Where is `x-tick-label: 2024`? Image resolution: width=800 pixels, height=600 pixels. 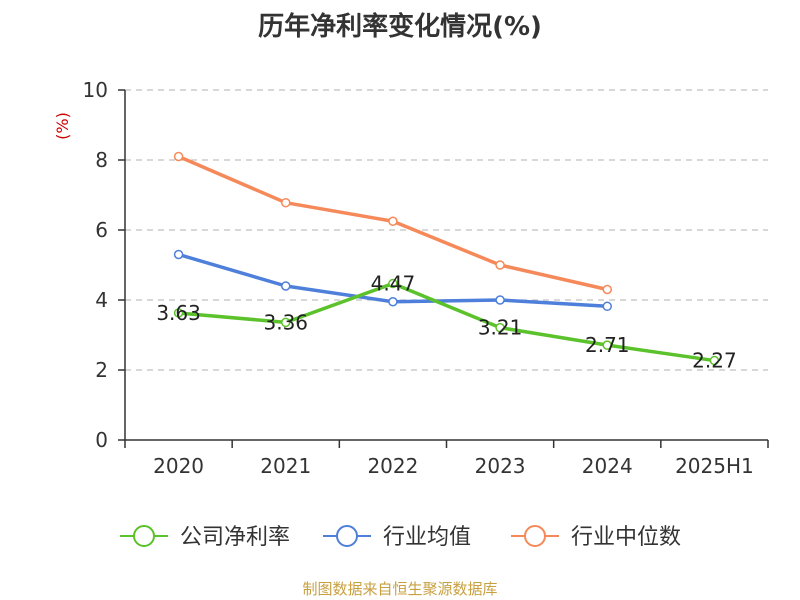 x-tick-label: 2024 is located at coordinates (607, 466).